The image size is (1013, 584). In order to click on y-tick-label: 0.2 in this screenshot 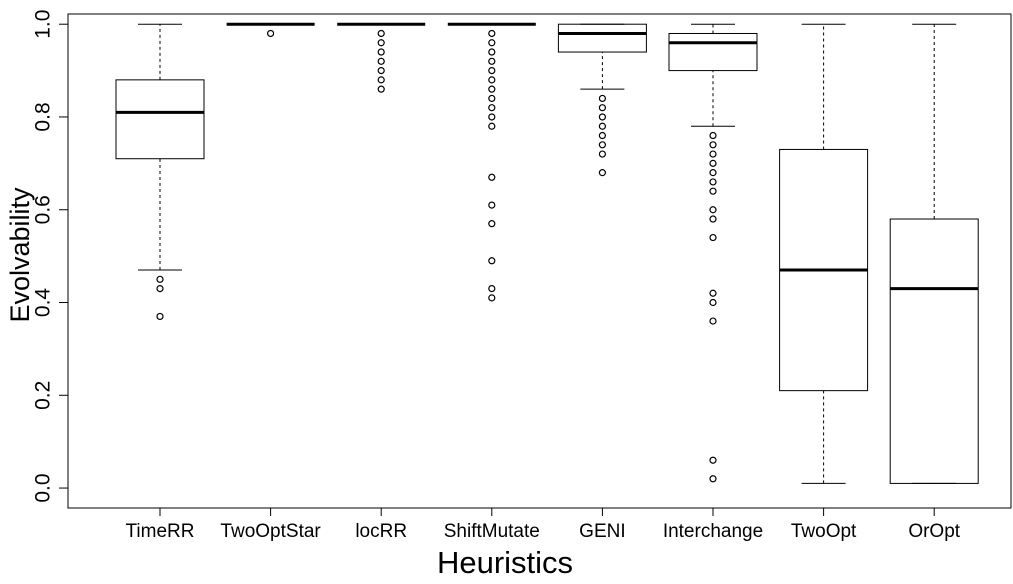, I will do `click(43, 395)`.